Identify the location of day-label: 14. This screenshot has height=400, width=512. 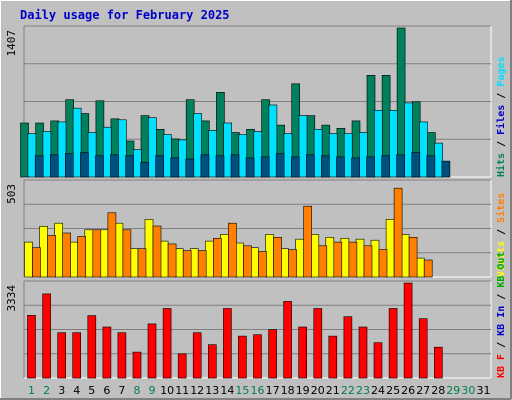
(227, 390).